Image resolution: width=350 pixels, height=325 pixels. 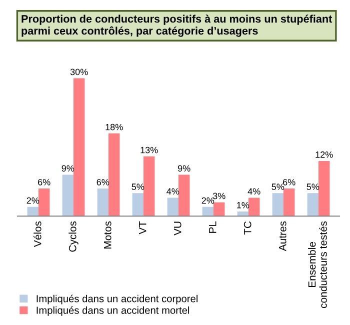 What do you see at coordinates (248, 228) in the screenshot?
I see `x-tick-label: TC` at bounding box center [248, 228].